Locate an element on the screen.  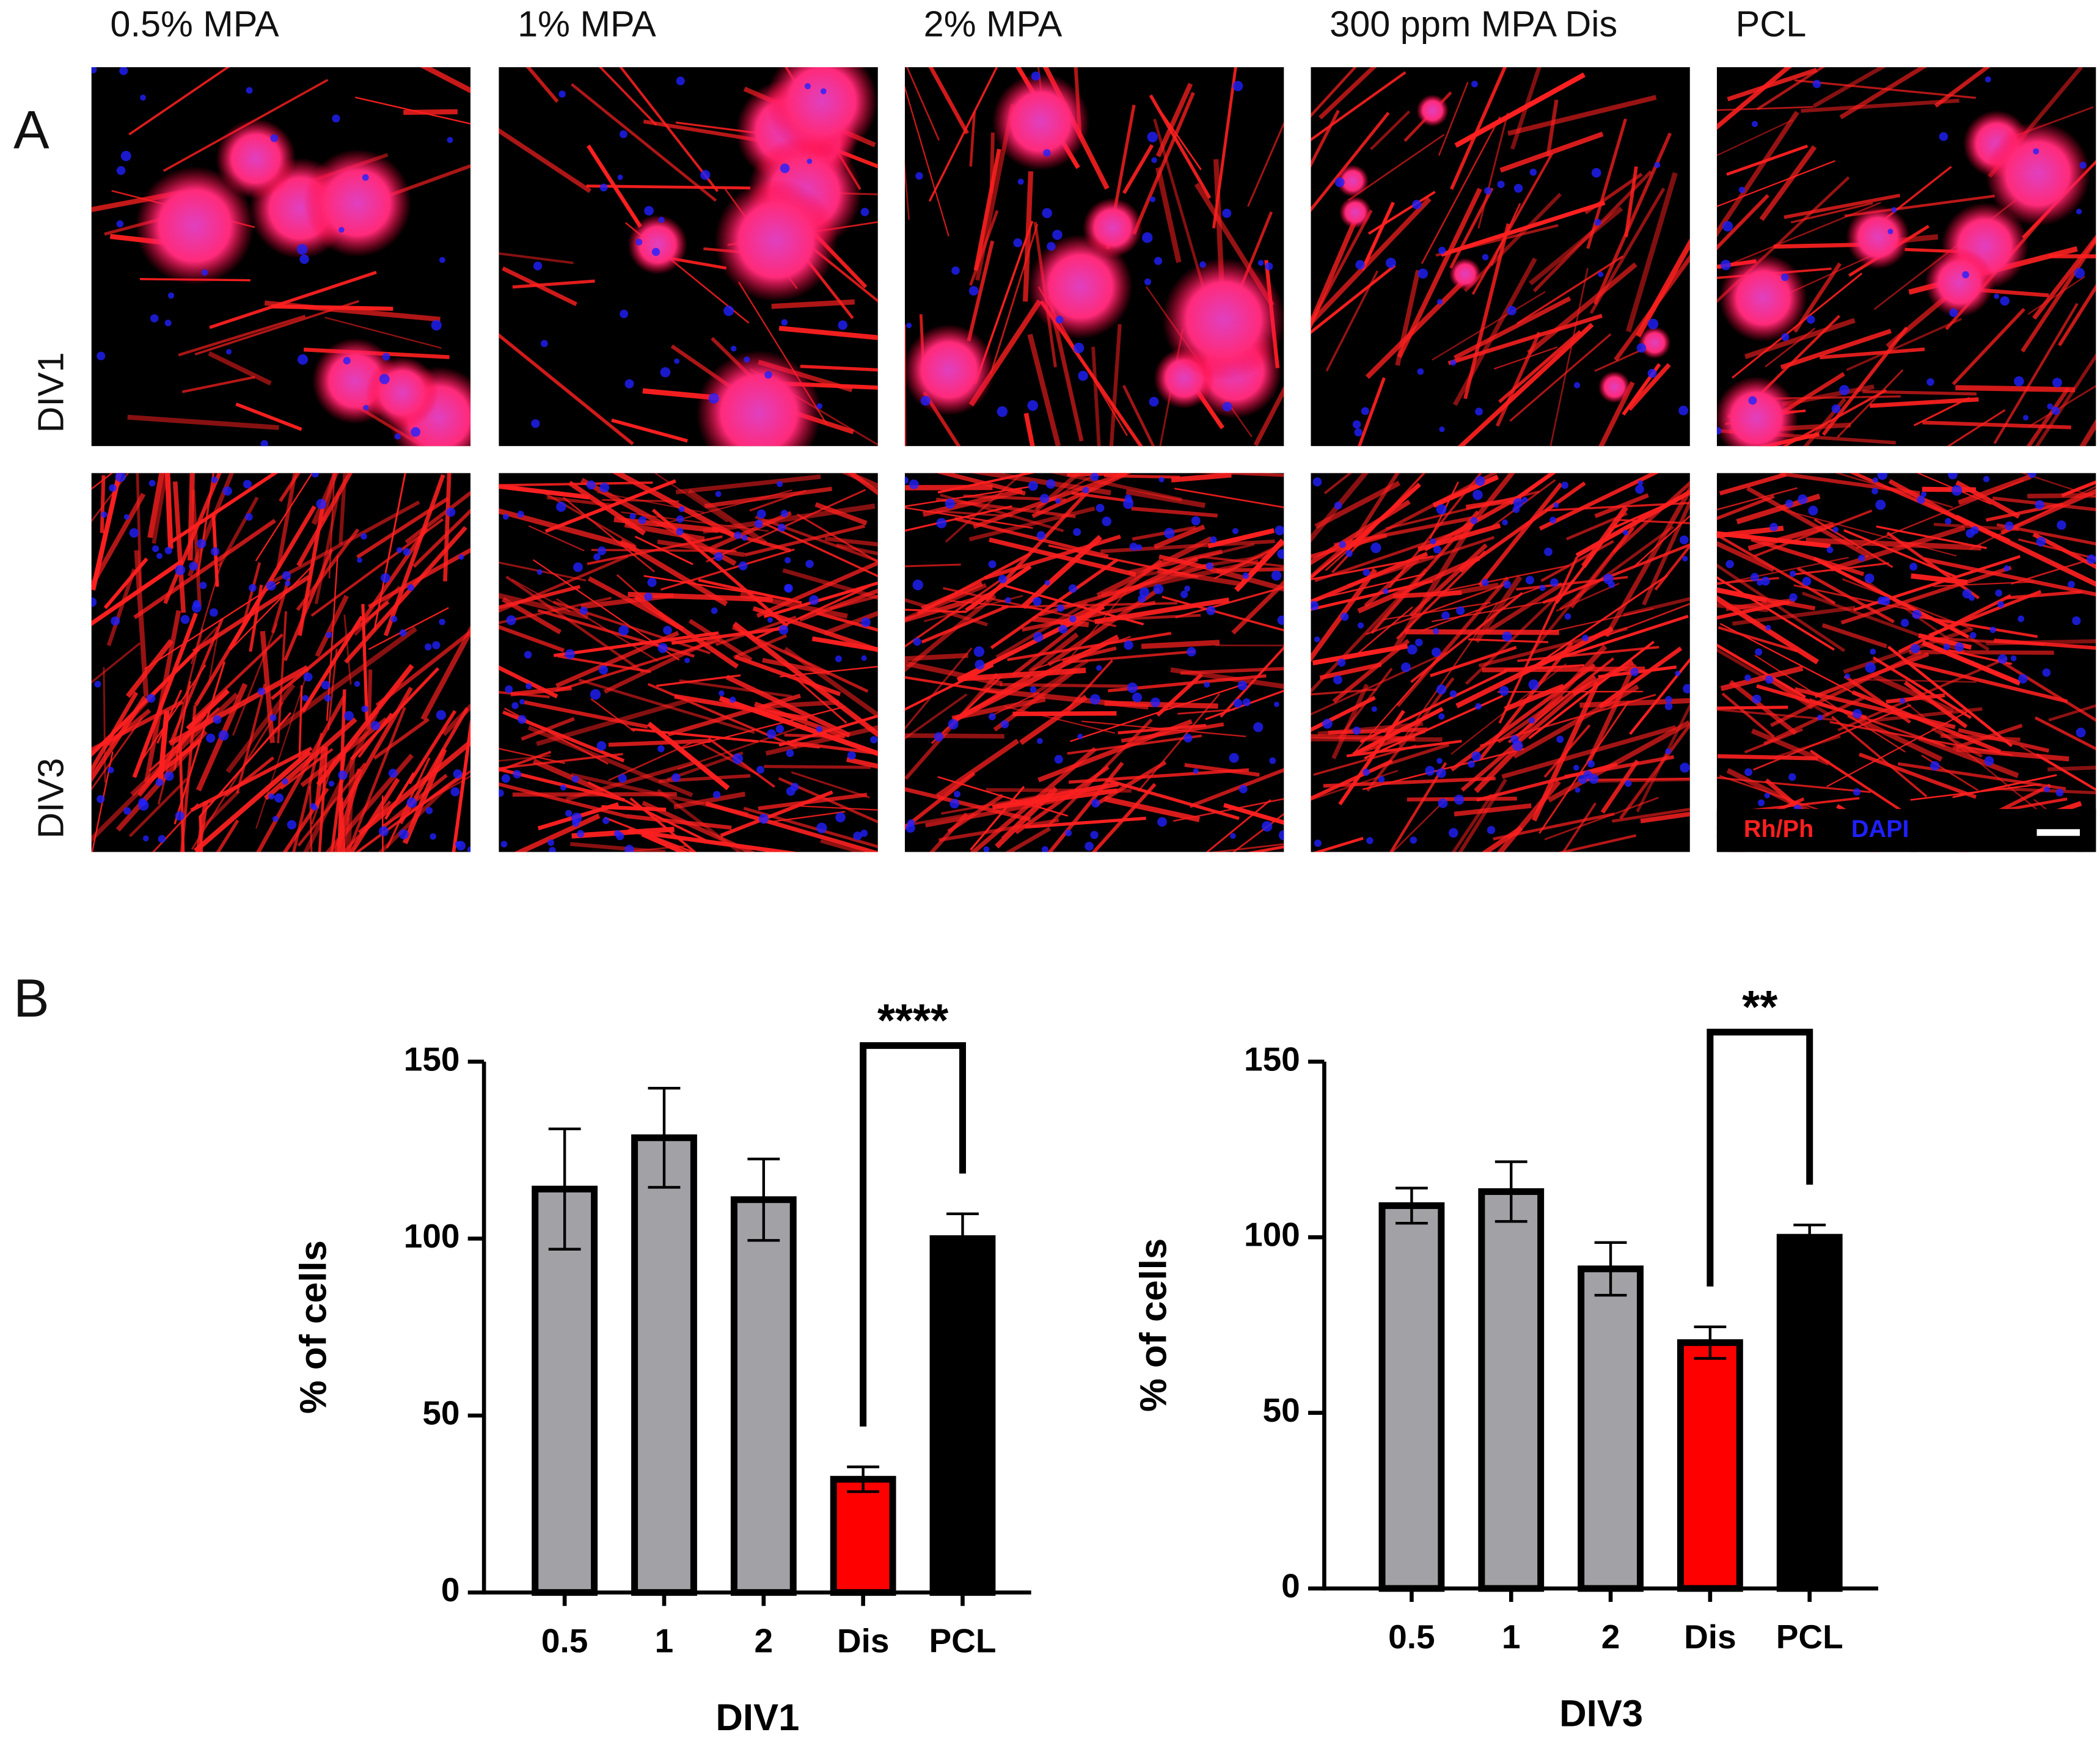
y-tick-label: 100 is located at coordinates (1272, 1235).